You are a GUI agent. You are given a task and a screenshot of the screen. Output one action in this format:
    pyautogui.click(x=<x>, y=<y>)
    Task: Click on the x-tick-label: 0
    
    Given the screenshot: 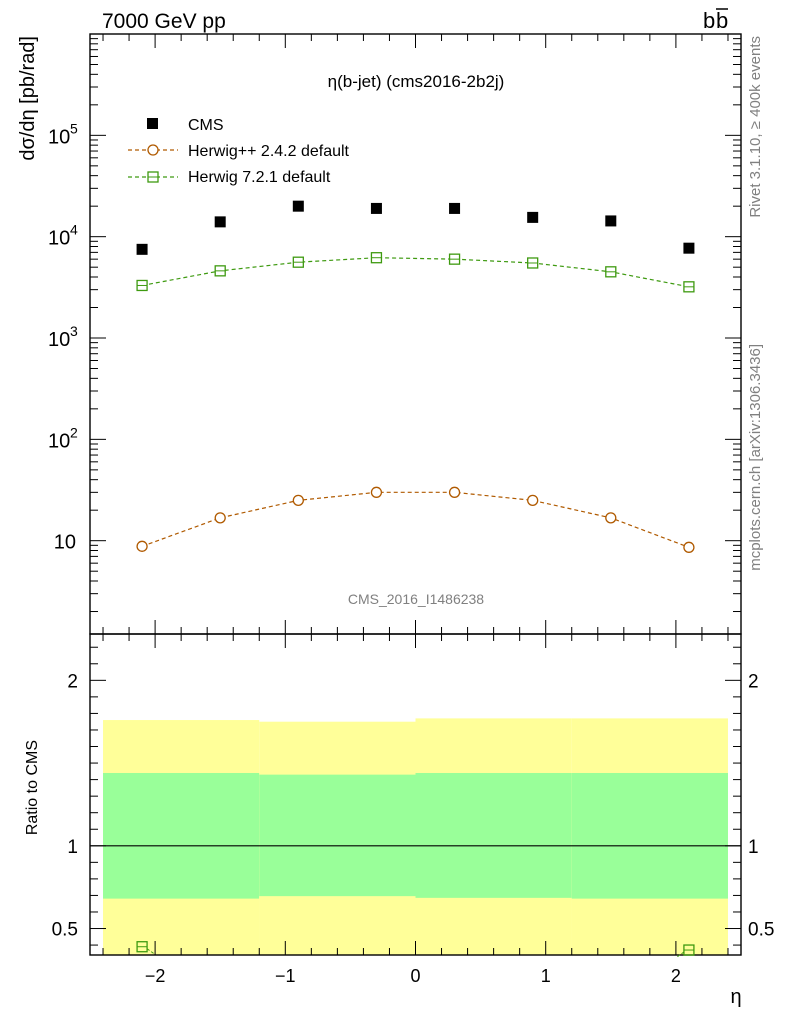 What is the action you would take?
    pyautogui.click(x=415, y=976)
    